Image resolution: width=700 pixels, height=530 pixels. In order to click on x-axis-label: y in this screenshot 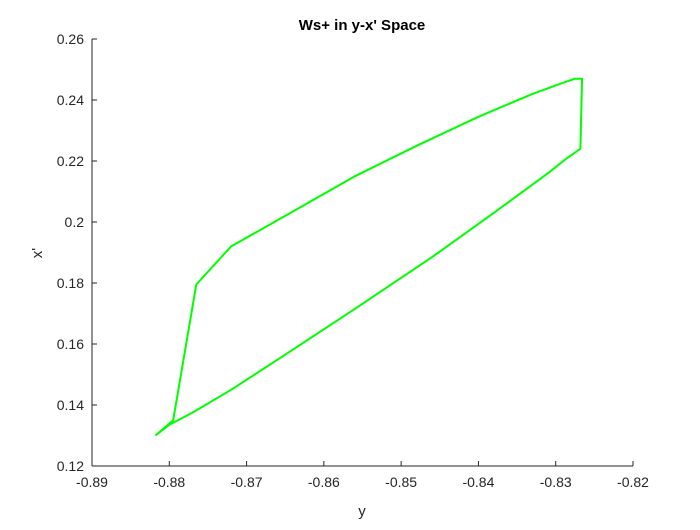, I will do `click(362, 511)`.